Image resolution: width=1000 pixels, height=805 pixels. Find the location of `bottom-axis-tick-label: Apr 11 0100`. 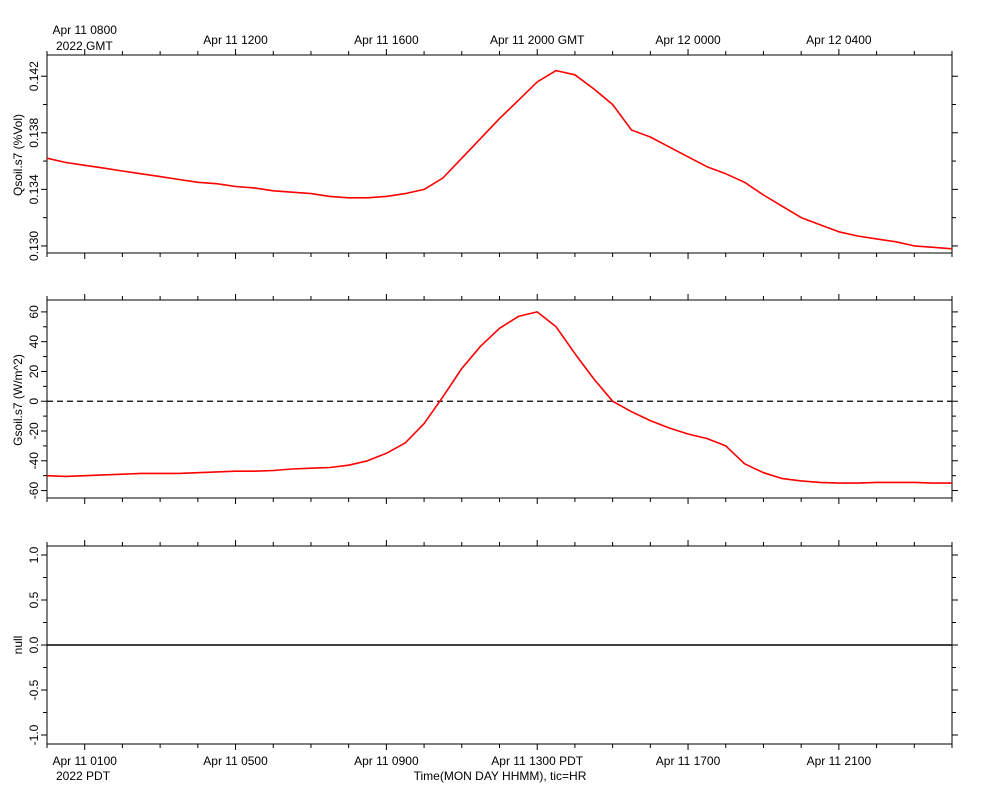

bottom-axis-tick-label: Apr 11 0100 is located at coordinates (84, 761).